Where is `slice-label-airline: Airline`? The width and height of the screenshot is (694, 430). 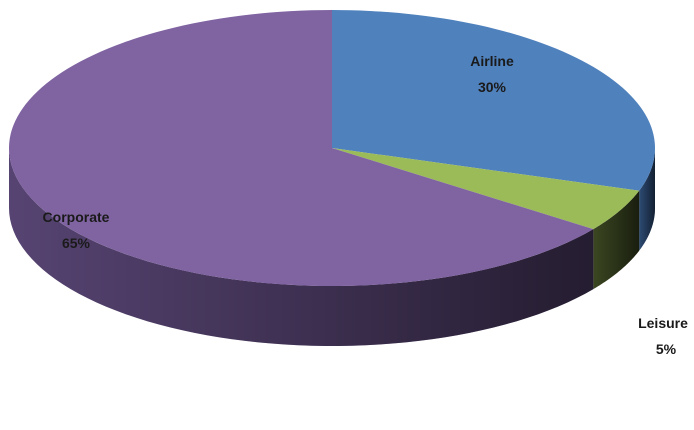 slice-label-airline: Airline is located at coordinates (492, 61).